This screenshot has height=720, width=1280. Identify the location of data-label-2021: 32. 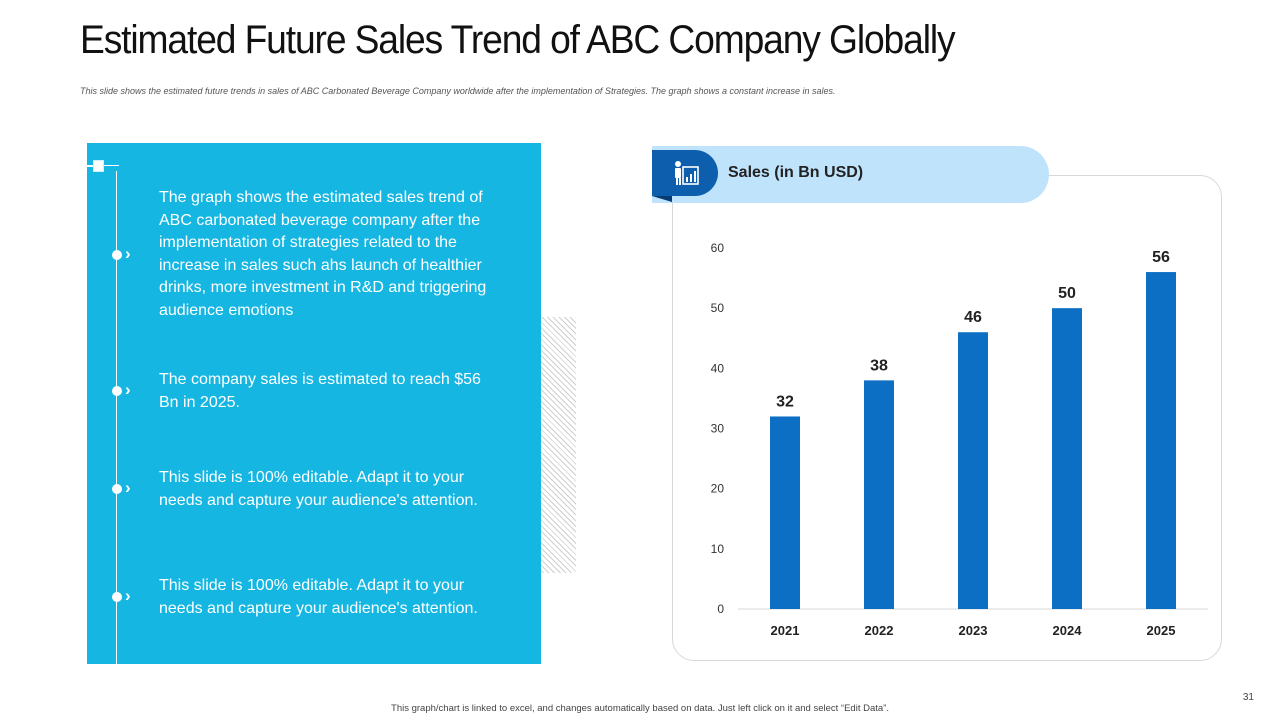
(785, 401).